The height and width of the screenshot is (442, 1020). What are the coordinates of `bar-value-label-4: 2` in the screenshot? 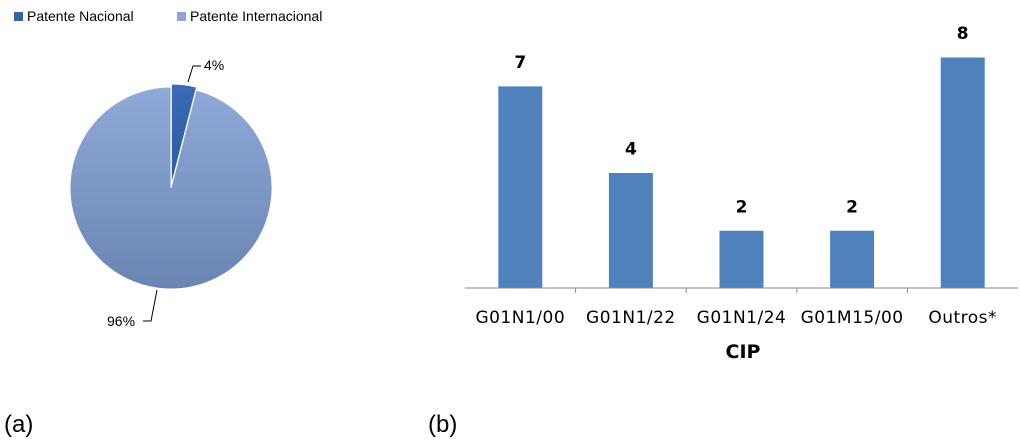 It's located at (852, 207).